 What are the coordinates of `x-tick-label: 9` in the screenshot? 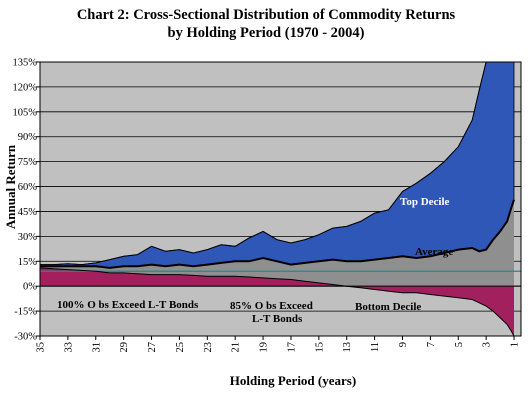 It's located at (403, 344).